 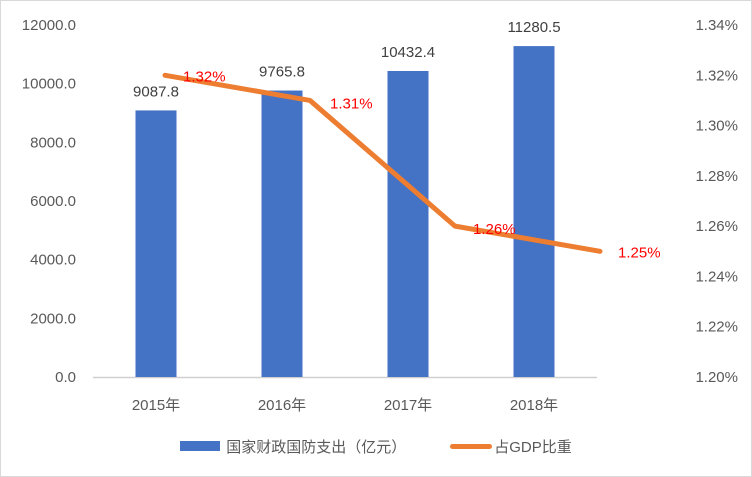 What do you see at coordinates (65, 377) in the screenshot?
I see `left-axis-tick: 0.0` at bounding box center [65, 377].